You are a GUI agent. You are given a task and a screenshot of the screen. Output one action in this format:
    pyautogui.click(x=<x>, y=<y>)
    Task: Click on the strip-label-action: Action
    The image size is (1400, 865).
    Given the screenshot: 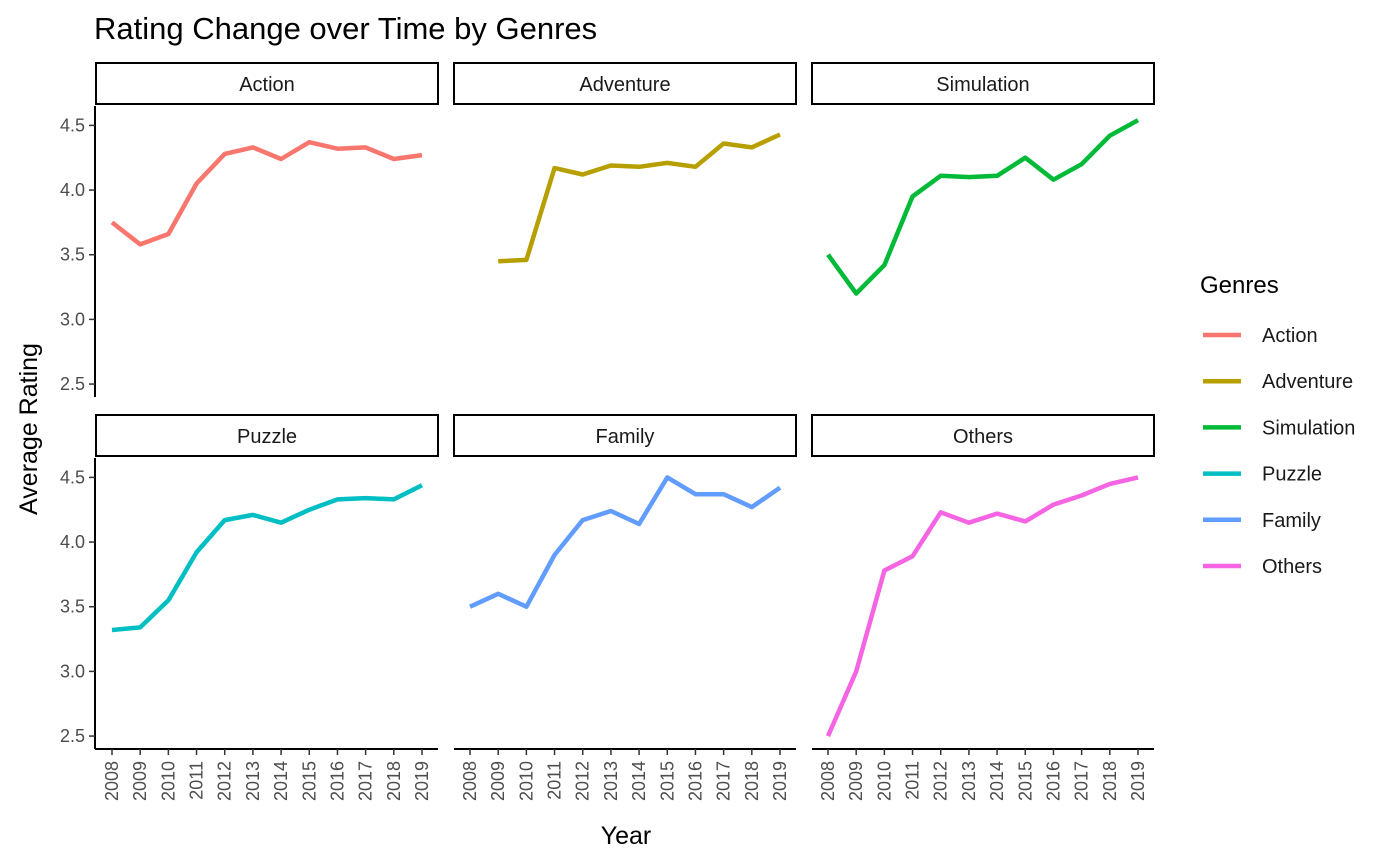 What is the action you would take?
    pyautogui.click(x=267, y=85)
    